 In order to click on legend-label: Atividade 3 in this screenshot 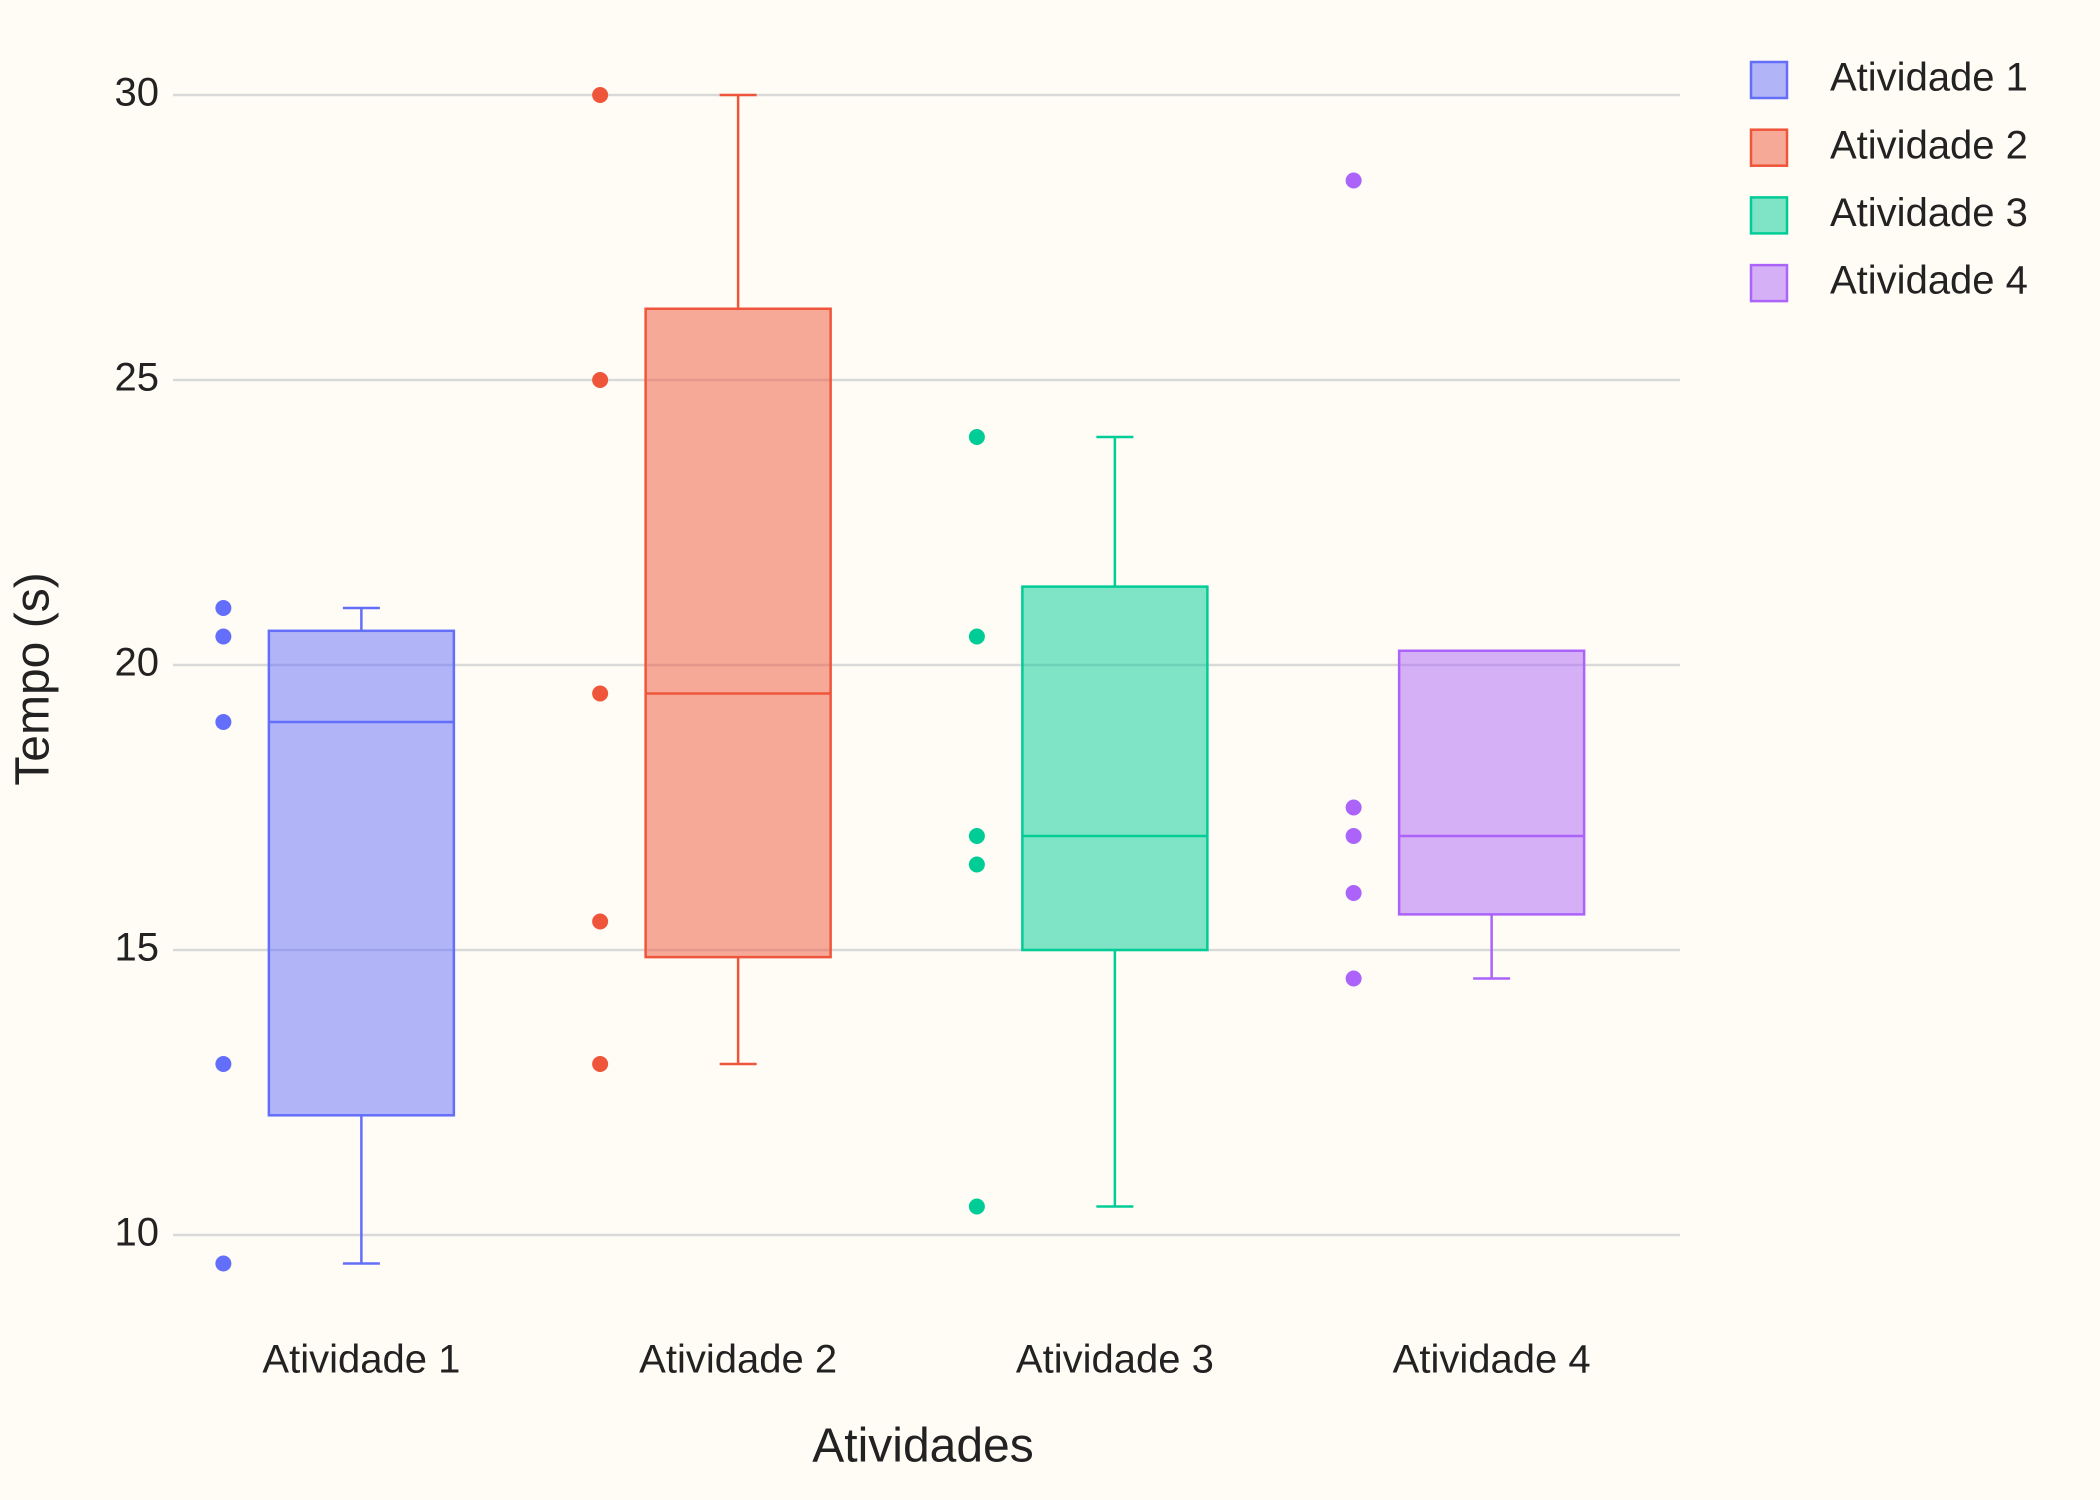, I will do `click(1929, 213)`.